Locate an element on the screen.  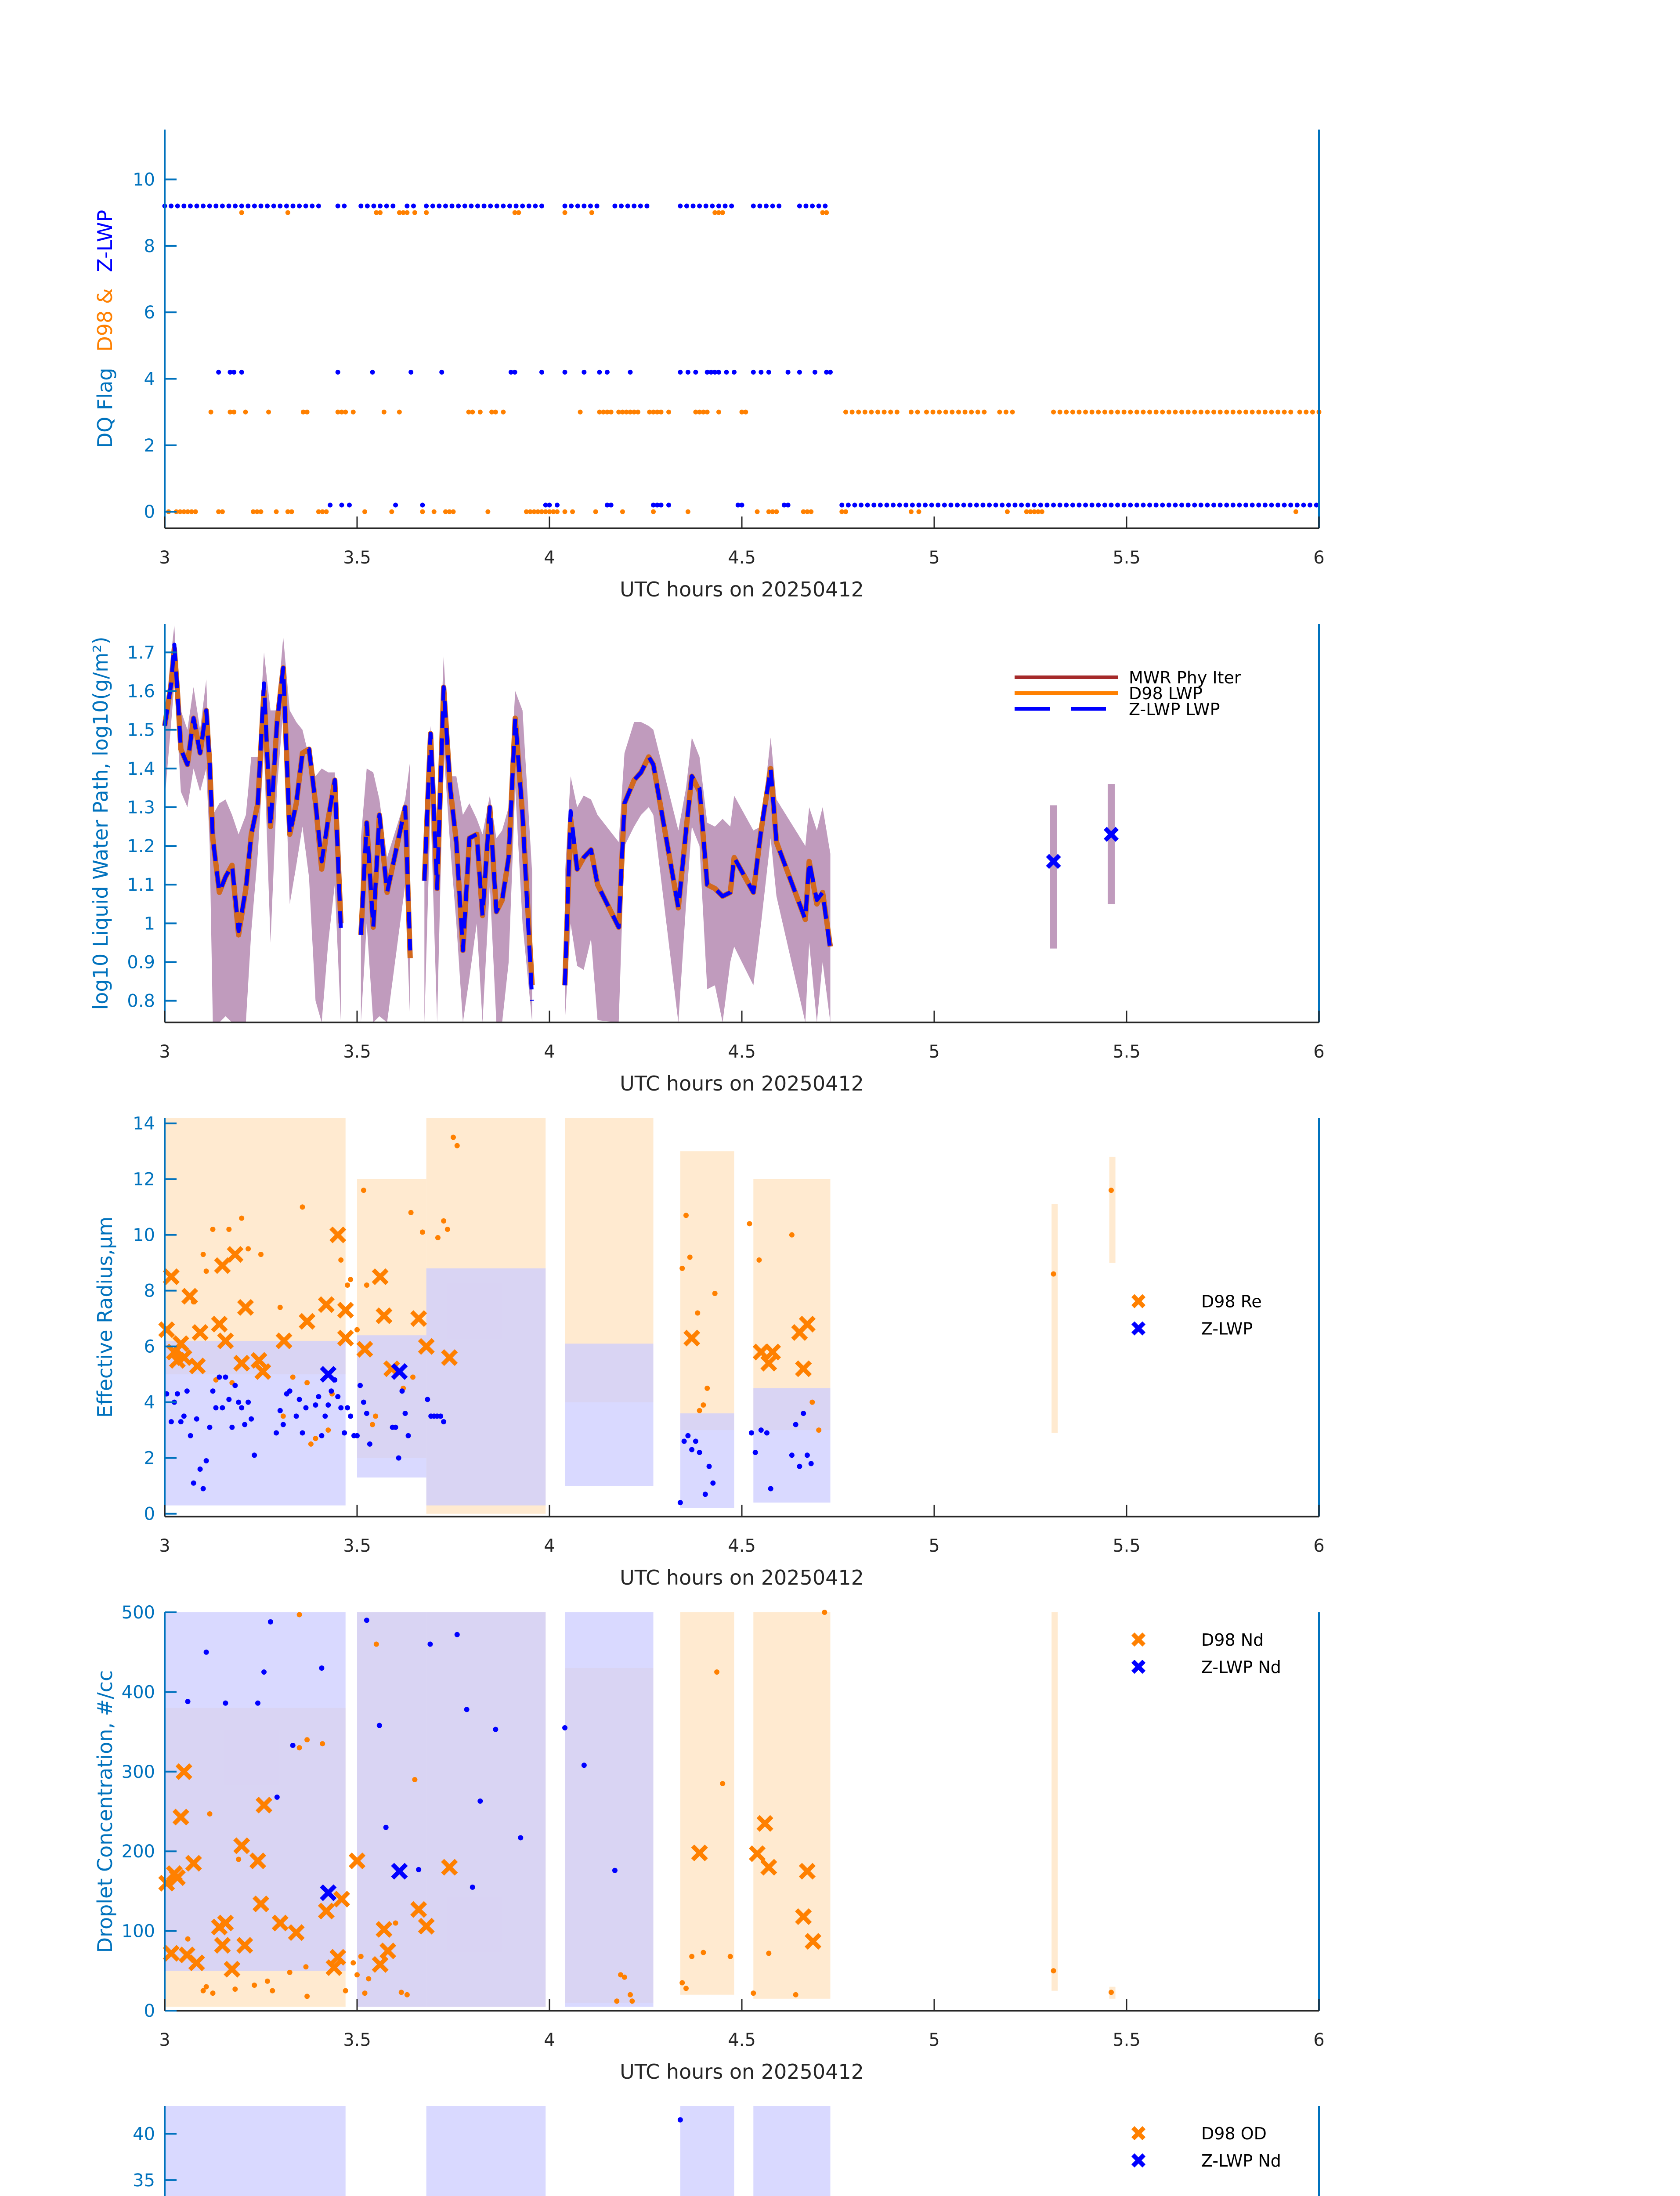
lwp-marks is located at coordinates (640, 824).